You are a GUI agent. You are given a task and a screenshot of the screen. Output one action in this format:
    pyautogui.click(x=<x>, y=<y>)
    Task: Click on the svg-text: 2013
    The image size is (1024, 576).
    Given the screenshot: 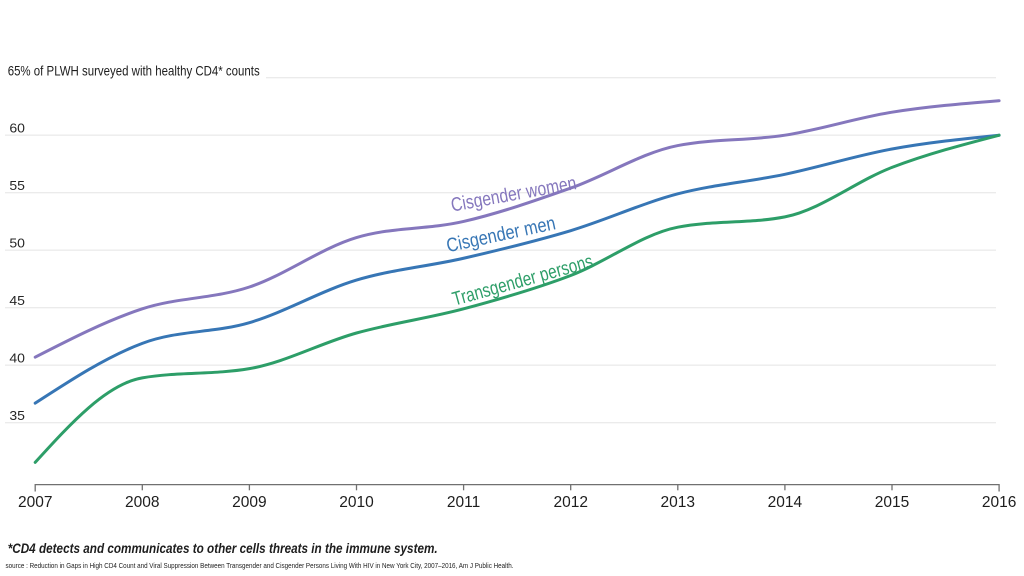 What is the action you would take?
    pyautogui.click(x=678, y=502)
    